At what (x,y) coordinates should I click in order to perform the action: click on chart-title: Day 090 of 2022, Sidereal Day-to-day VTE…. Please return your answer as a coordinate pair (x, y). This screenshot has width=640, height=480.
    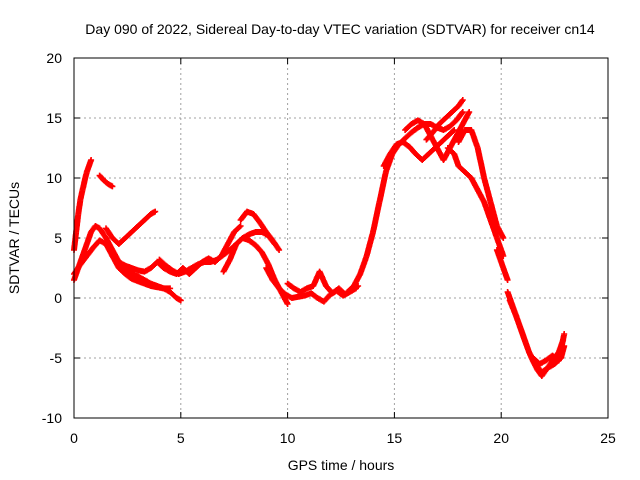
    Looking at the image, I should click on (340, 29).